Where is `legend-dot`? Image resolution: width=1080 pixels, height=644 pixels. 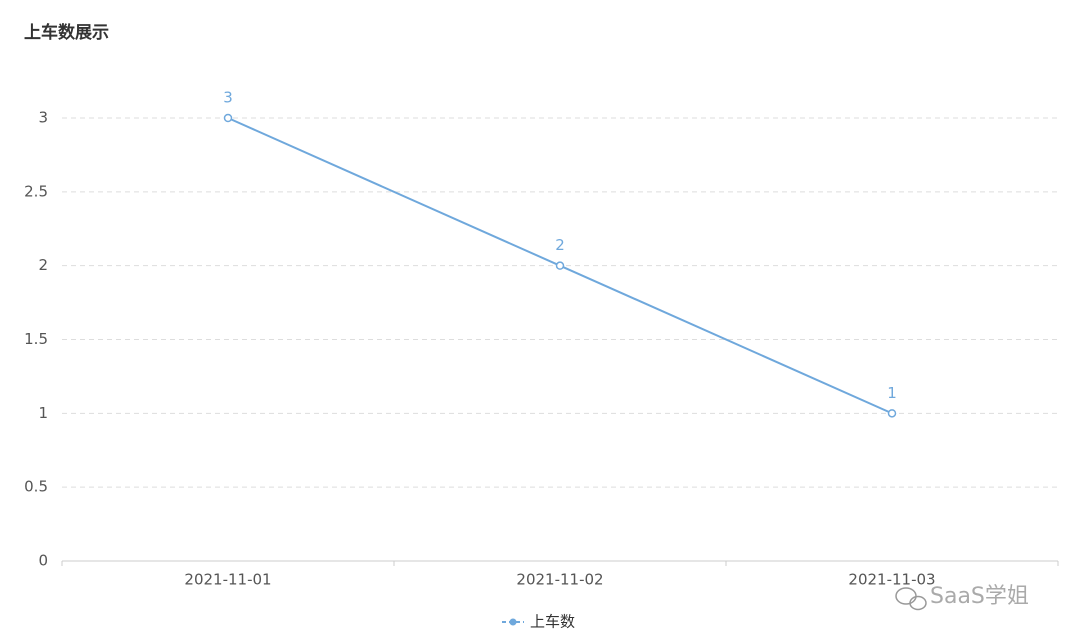 legend-dot is located at coordinates (513, 622).